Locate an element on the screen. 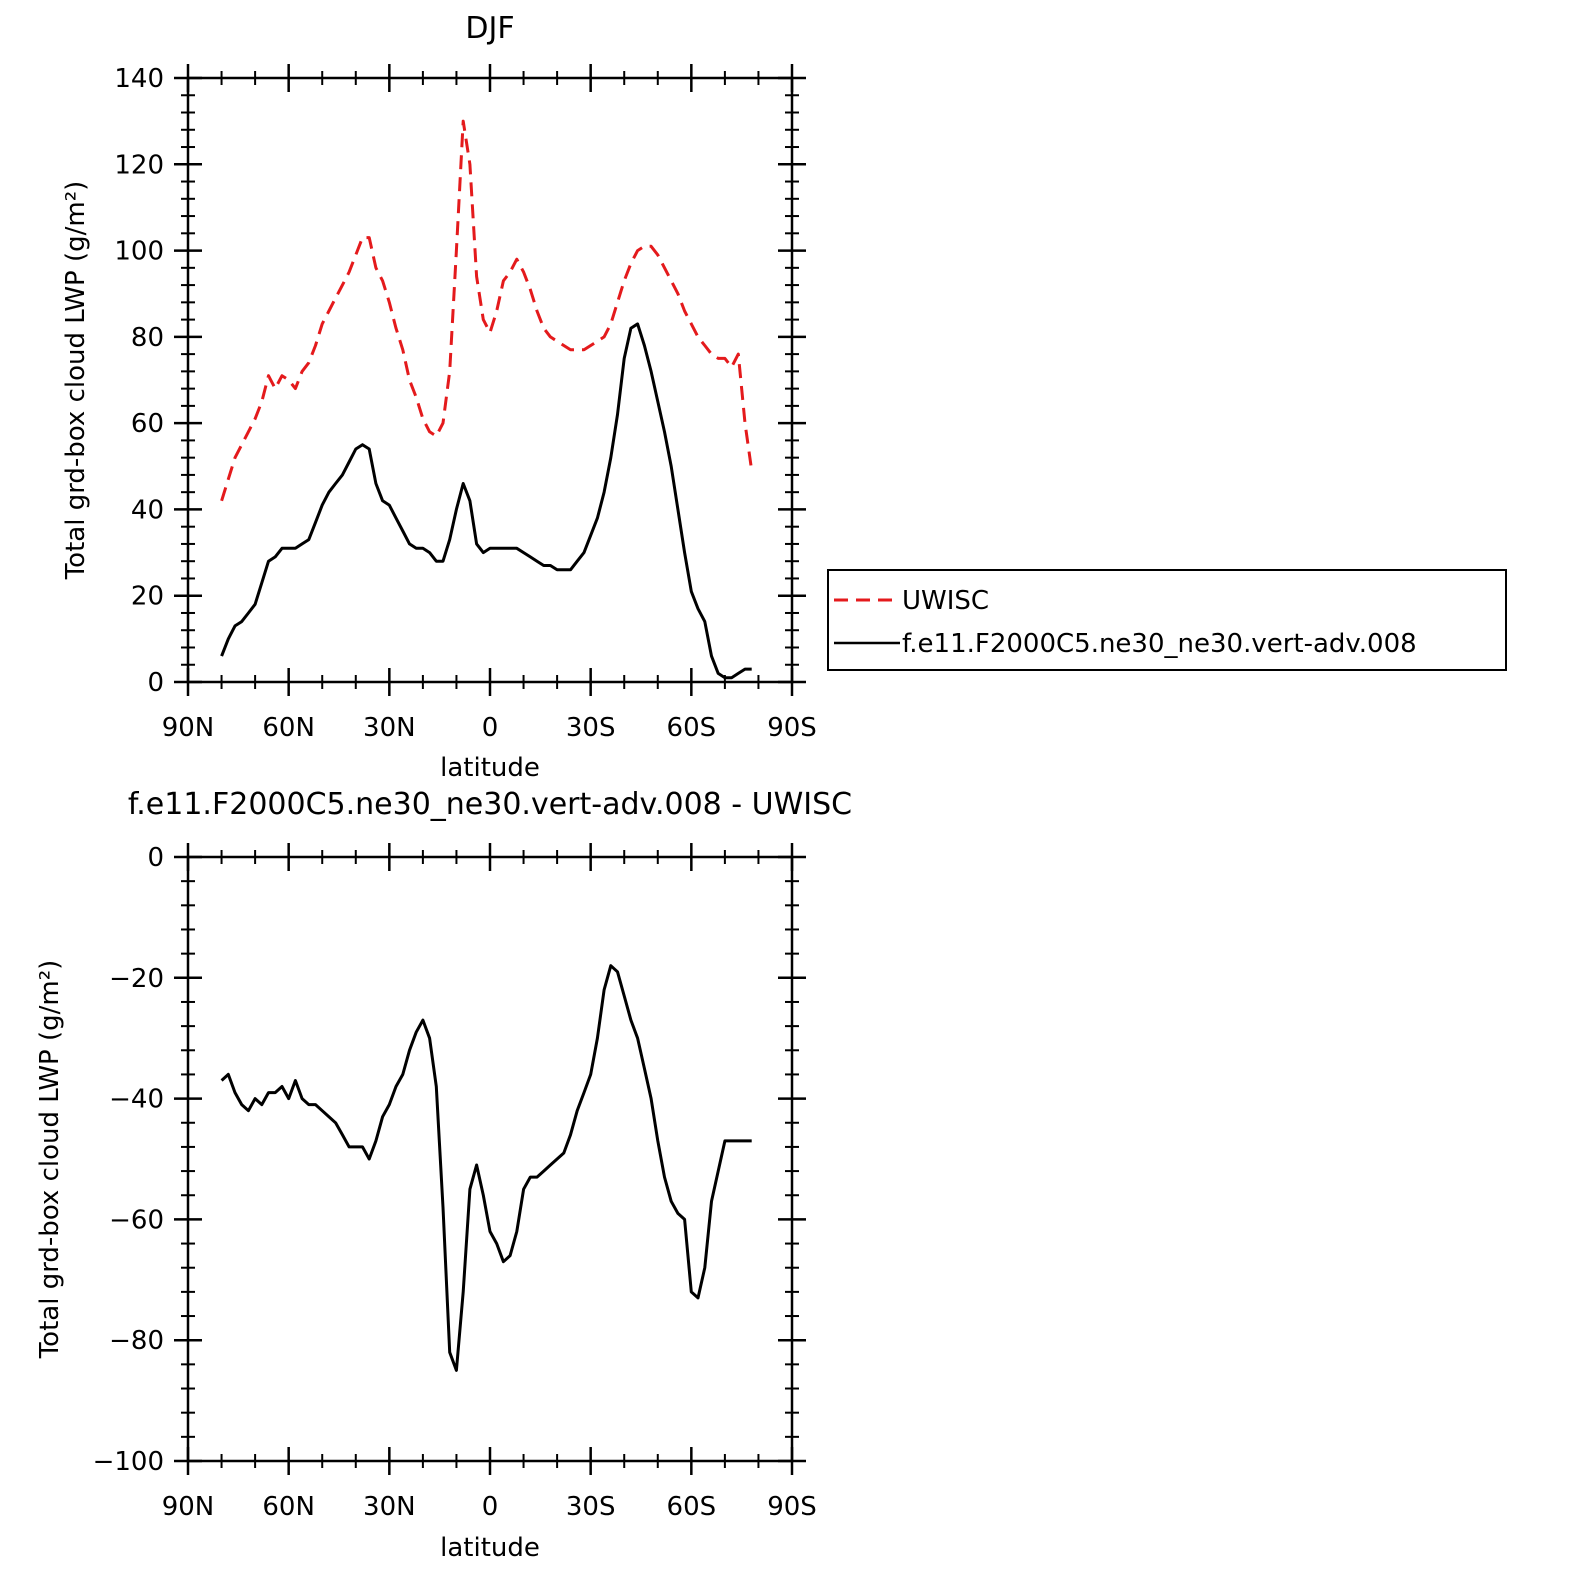 The width and height of the screenshot is (1583, 1586). y-tick-label: 20 is located at coordinates (147, 597).